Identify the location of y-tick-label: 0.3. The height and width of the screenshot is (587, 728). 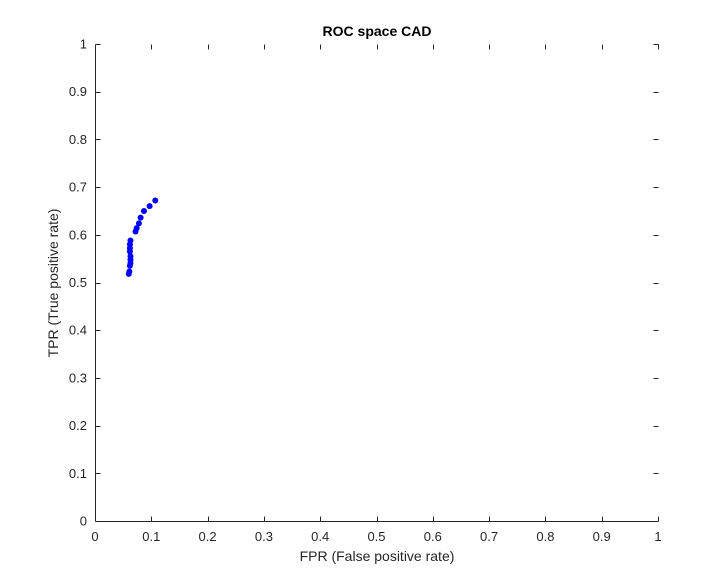
(78, 377).